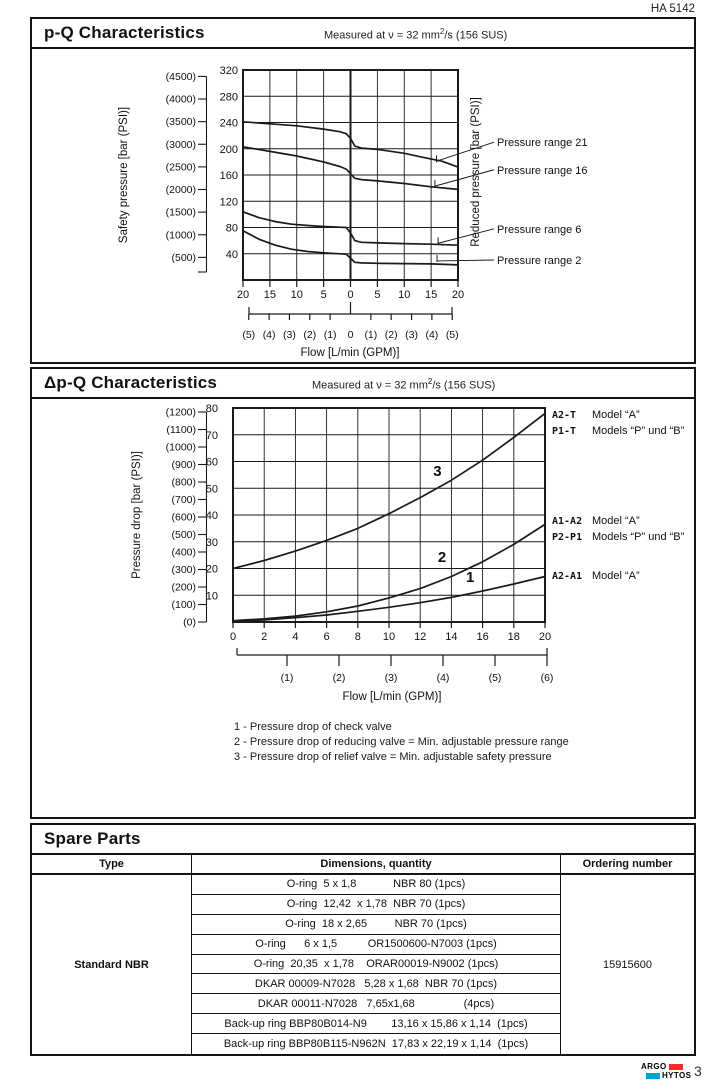  Describe the element at coordinates (376, 865) in the screenshot. I see `column-header-dimensions: Dimensions, quantity` at that location.